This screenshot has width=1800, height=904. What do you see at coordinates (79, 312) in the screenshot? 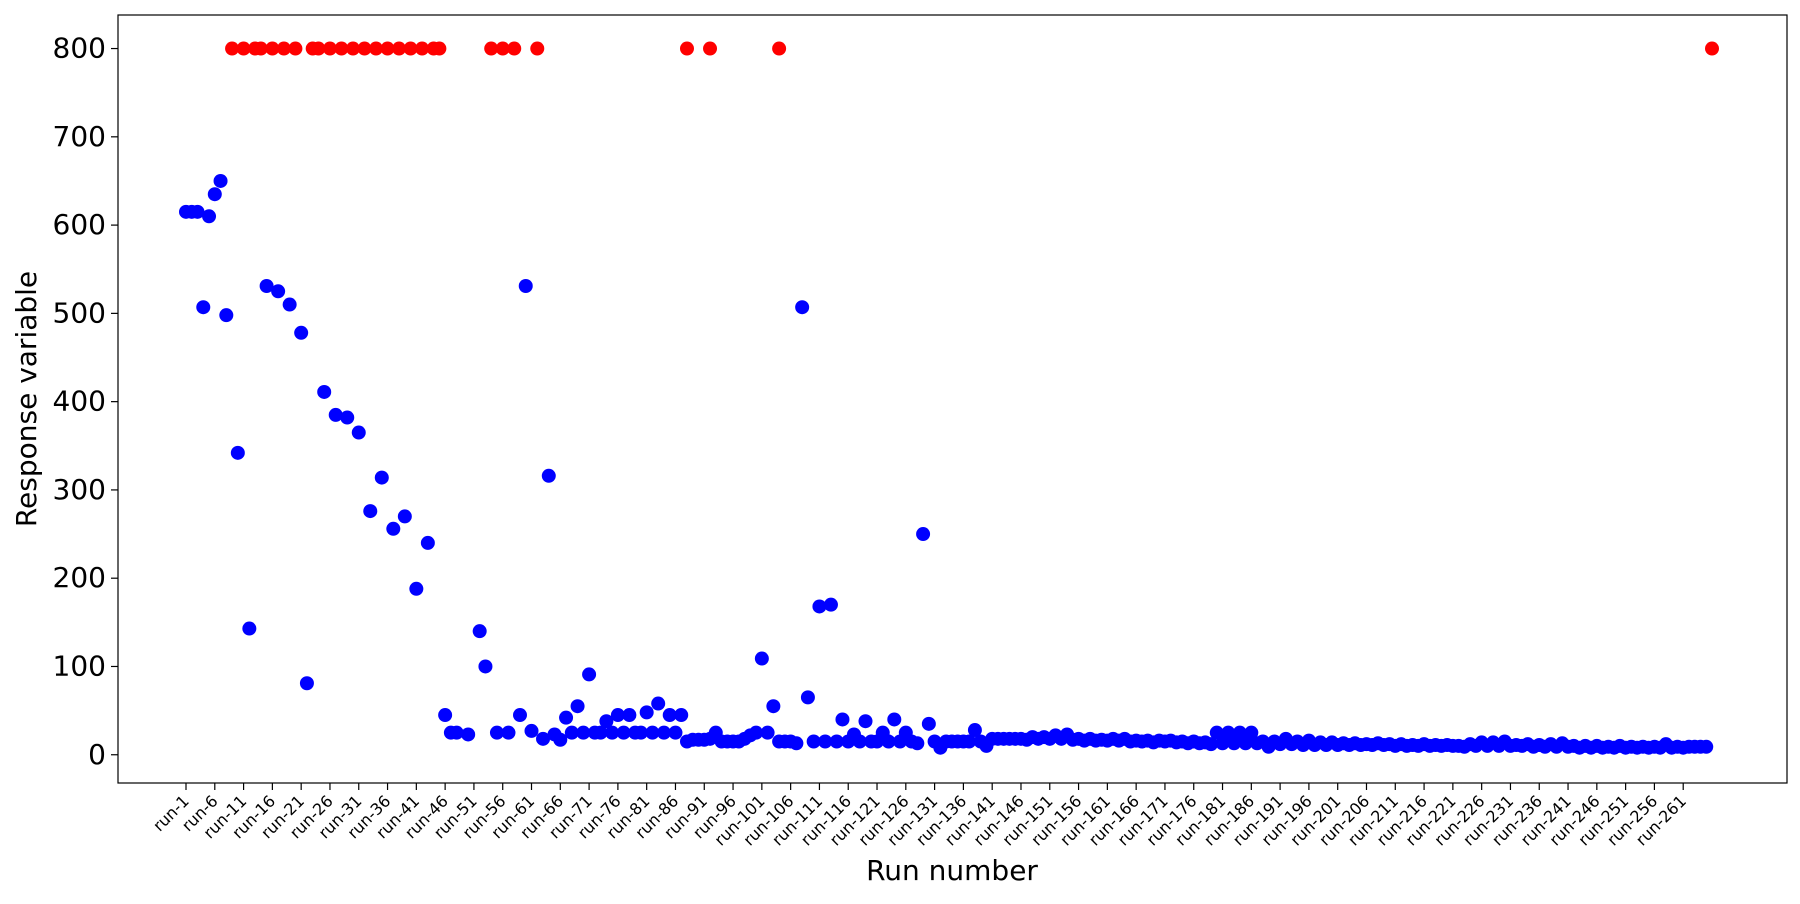
I see `y-tick-label: 500` at bounding box center [79, 312].